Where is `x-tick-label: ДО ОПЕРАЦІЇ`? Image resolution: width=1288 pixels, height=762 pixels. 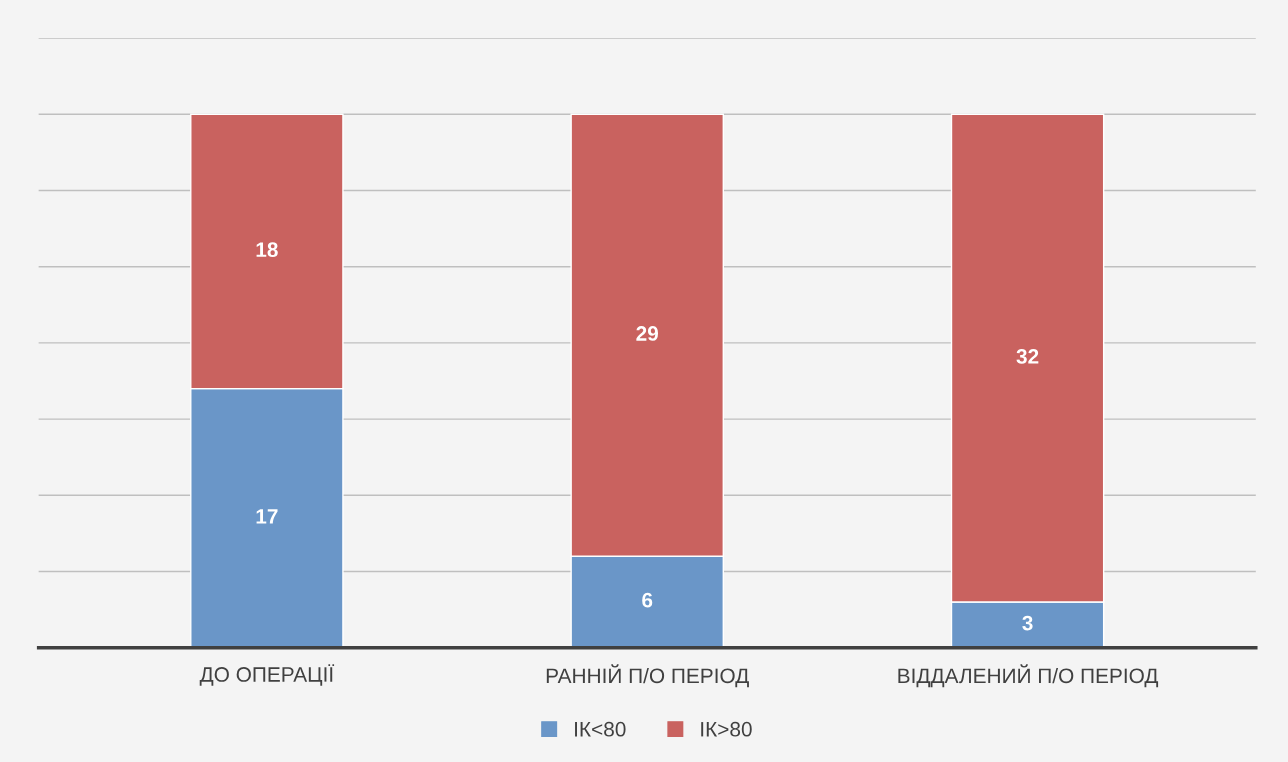 x-tick-label: ДО ОПЕРАЦІЇ is located at coordinates (267, 675).